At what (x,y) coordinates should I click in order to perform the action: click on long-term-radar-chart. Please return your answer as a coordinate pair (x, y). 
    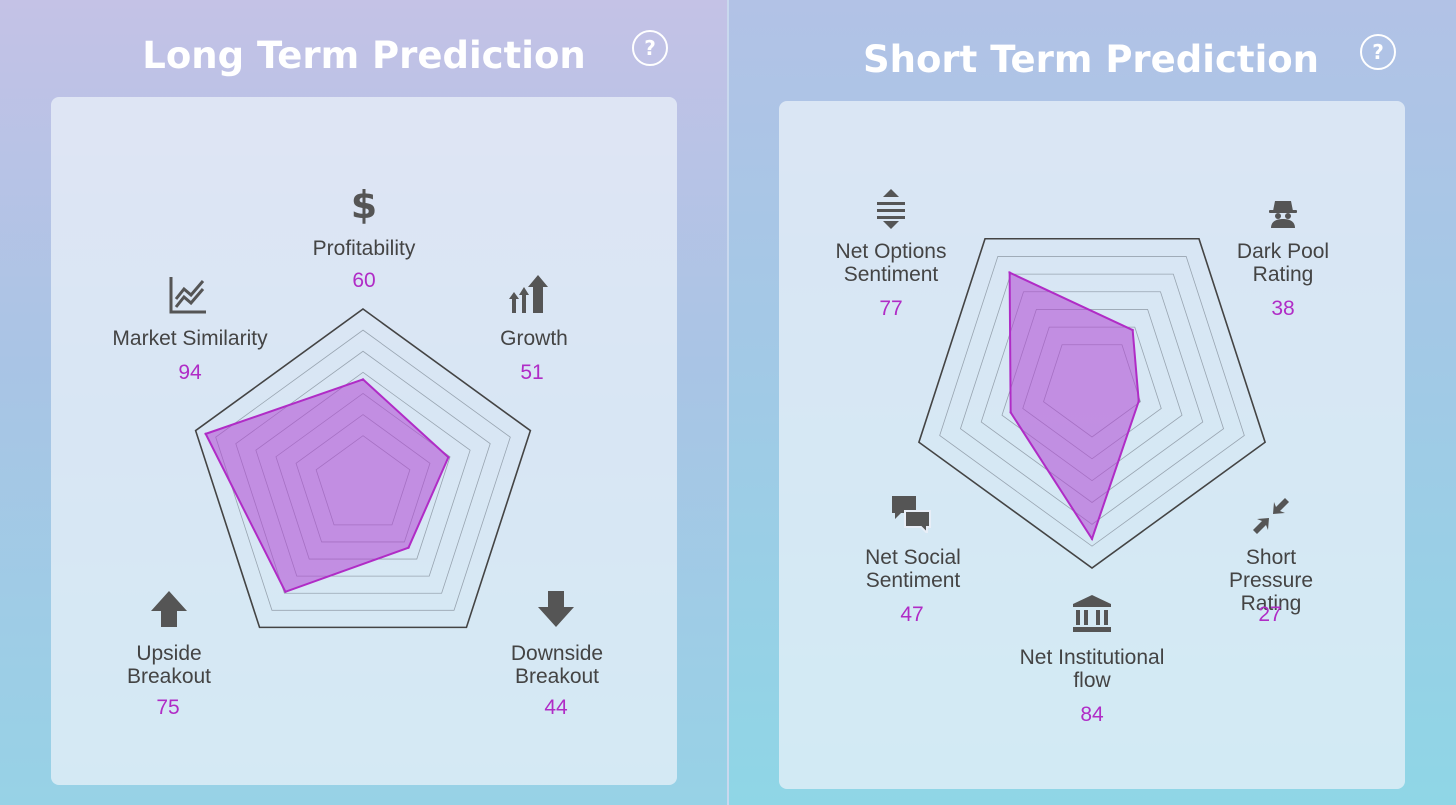
    Looking at the image, I should click on (363, 468).